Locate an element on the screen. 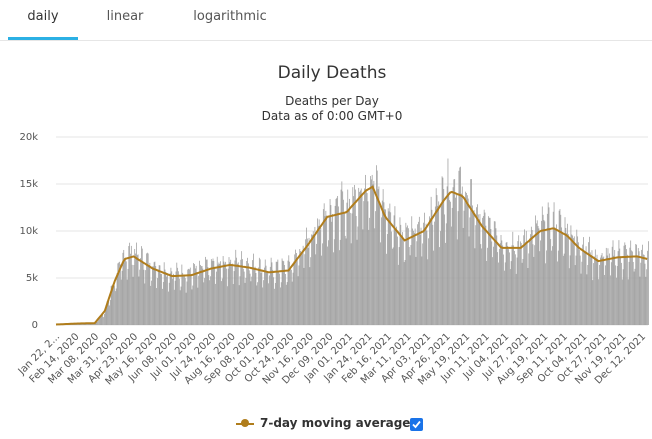 This screenshot has width=652, height=439. moving-average-checkbox is located at coordinates (416, 424).